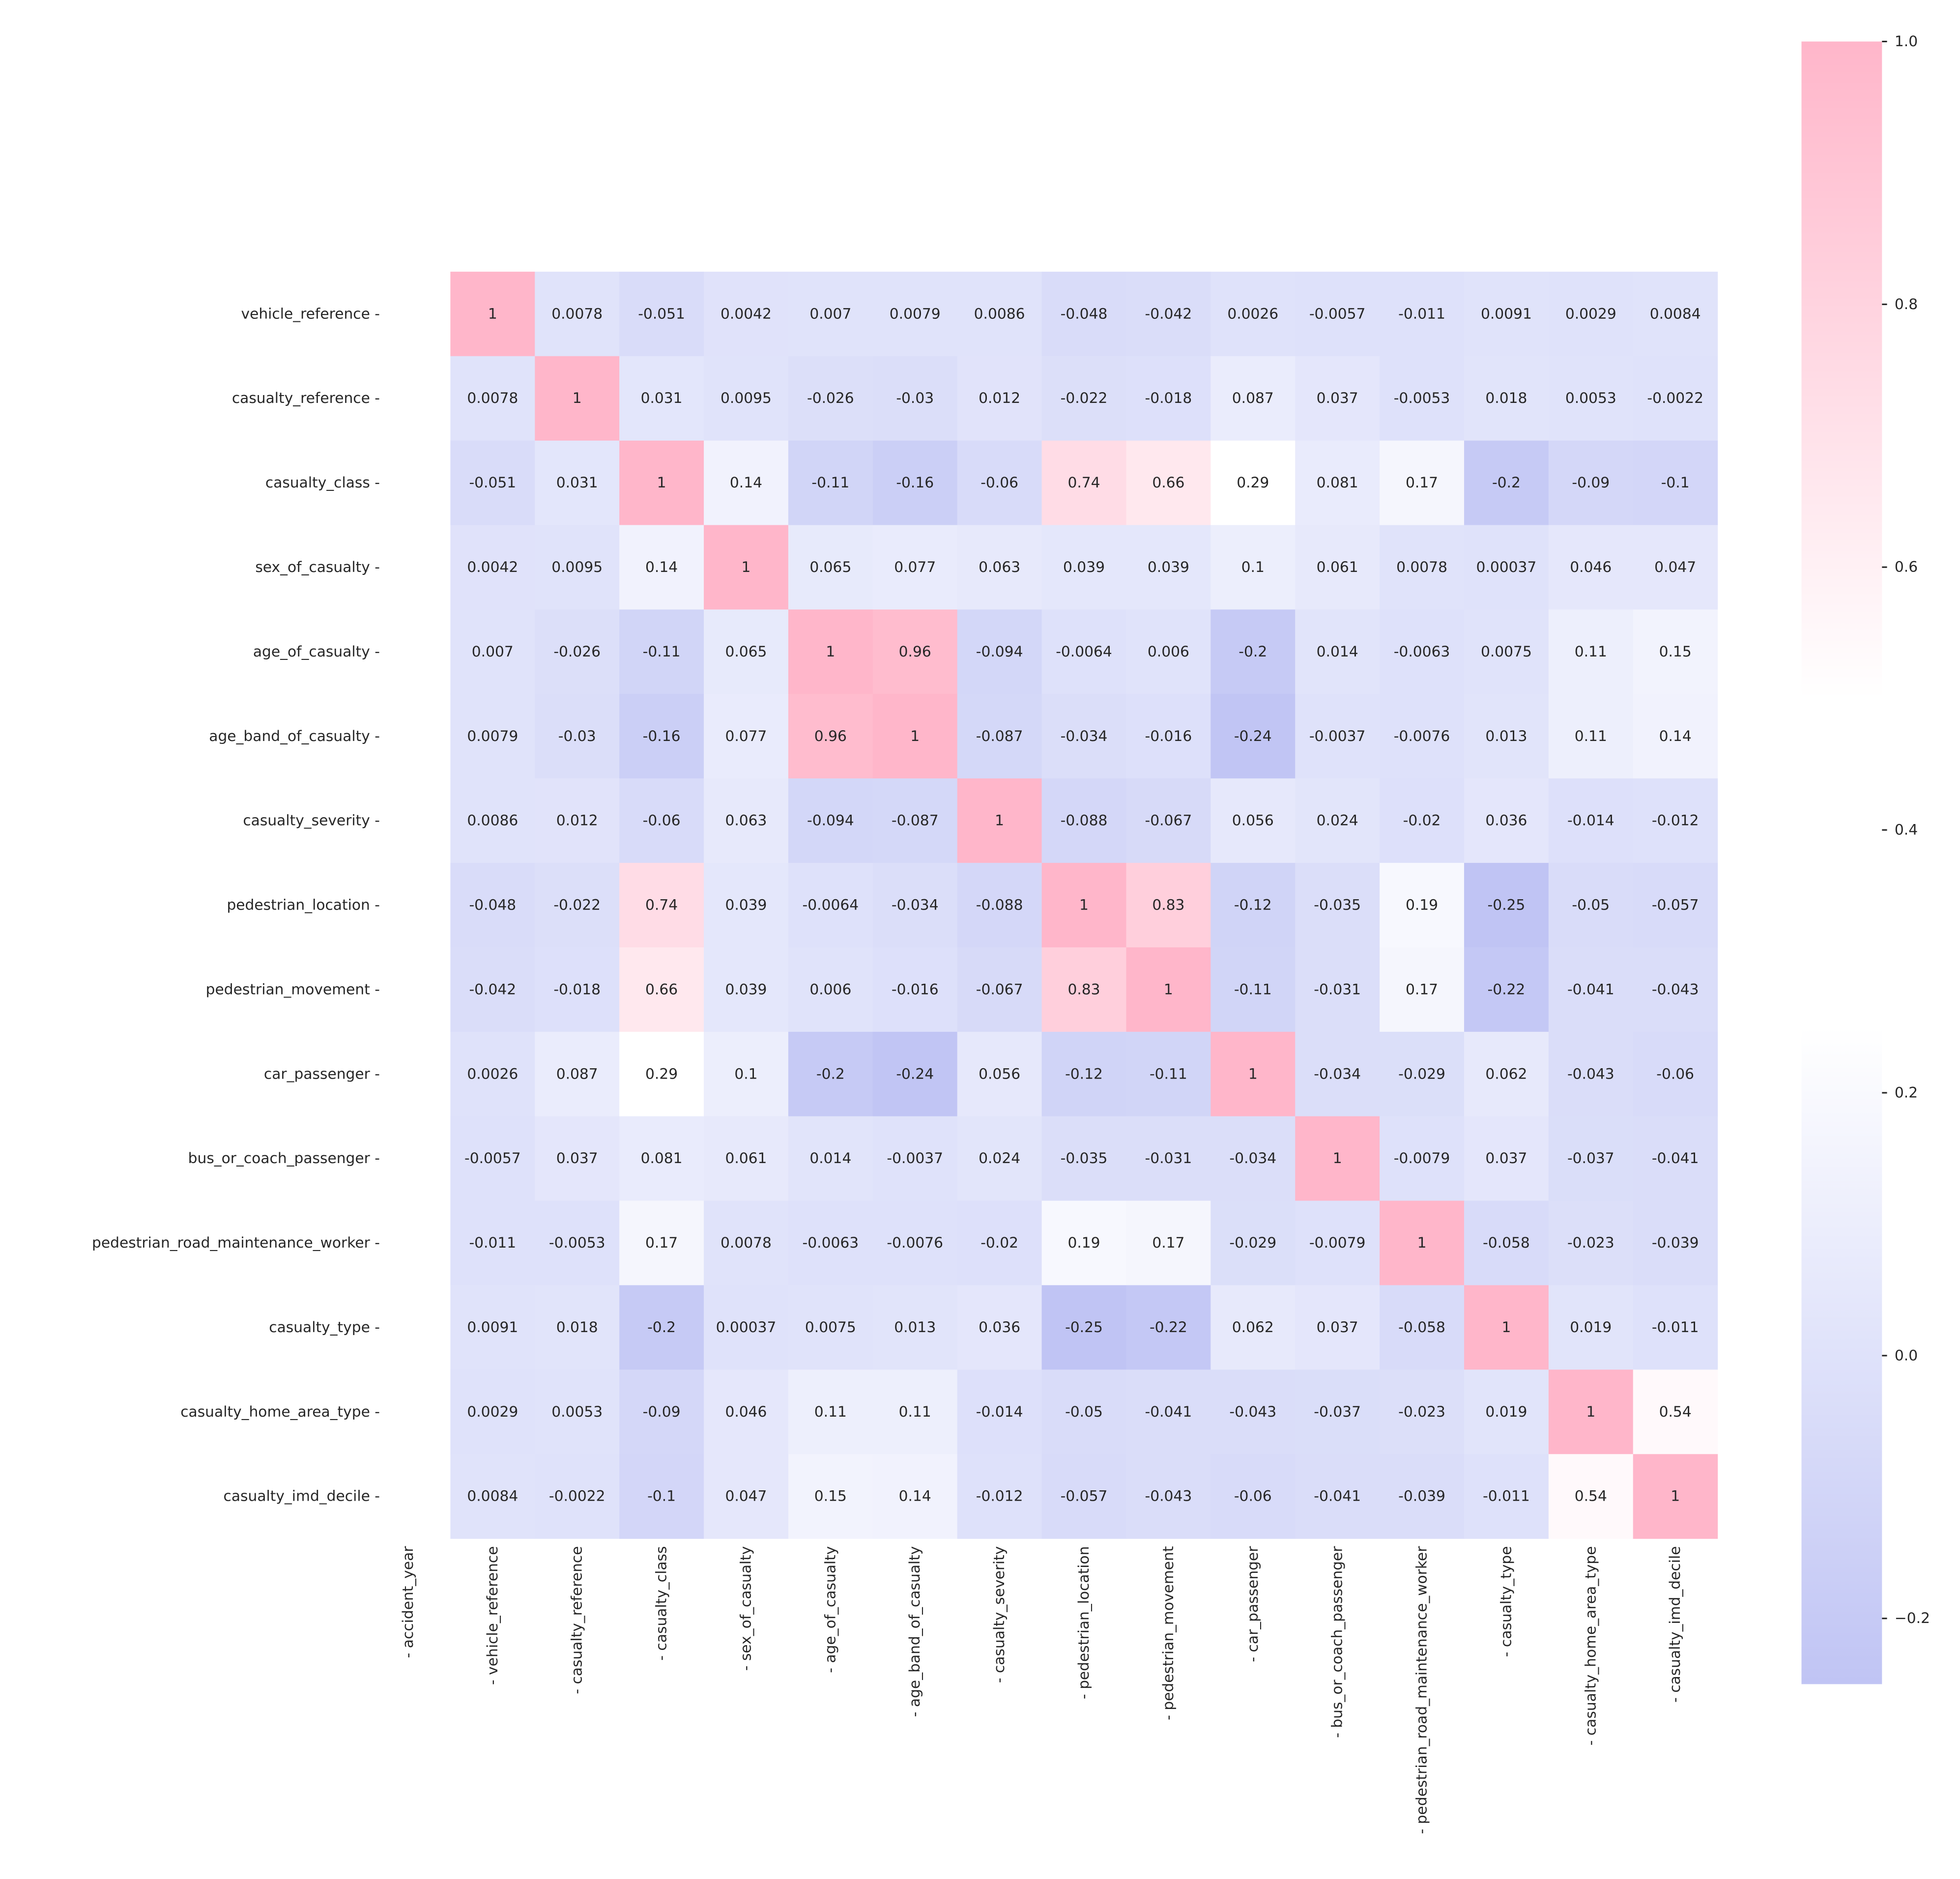 The height and width of the screenshot is (1879, 1960). I want to click on colorbar-tick-label: −0.2, so click(1913, 1618).